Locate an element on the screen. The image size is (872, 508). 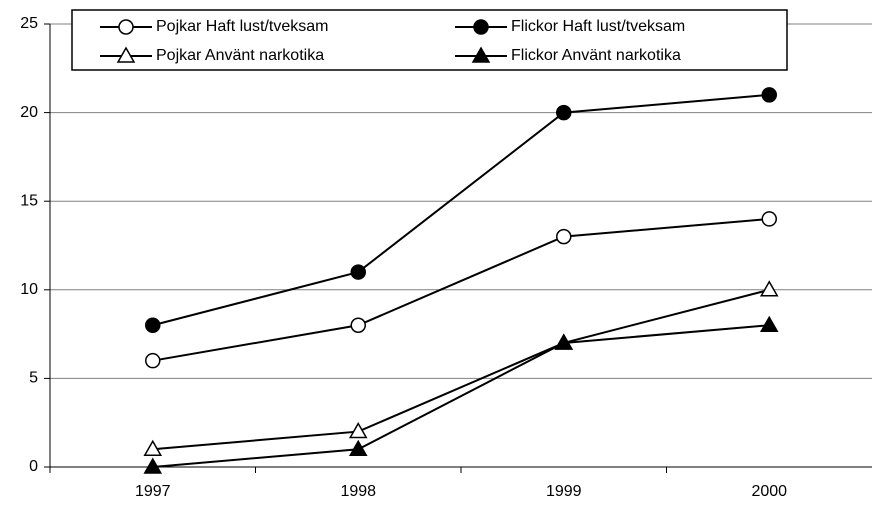
y-tick-label: 15 is located at coordinates (29, 200).